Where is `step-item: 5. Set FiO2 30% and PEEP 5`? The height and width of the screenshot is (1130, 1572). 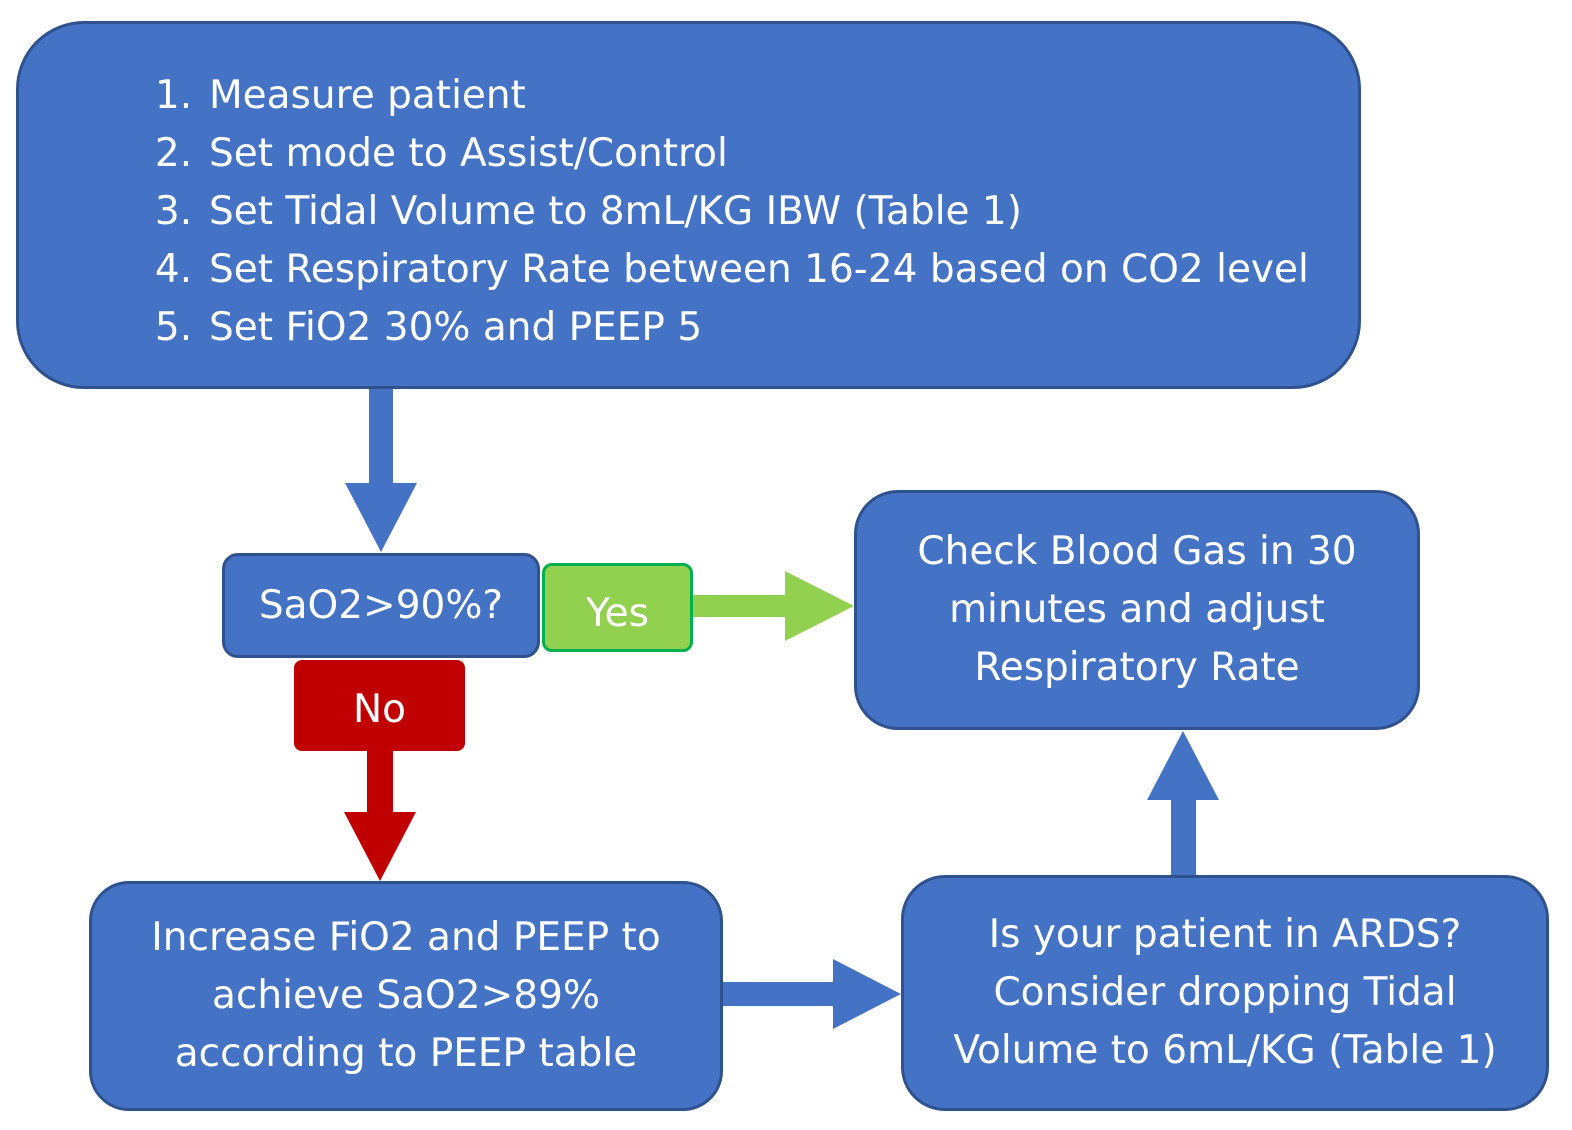
step-item: 5. Set FiO2 30% and PEEP 5 is located at coordinates (428, 327).